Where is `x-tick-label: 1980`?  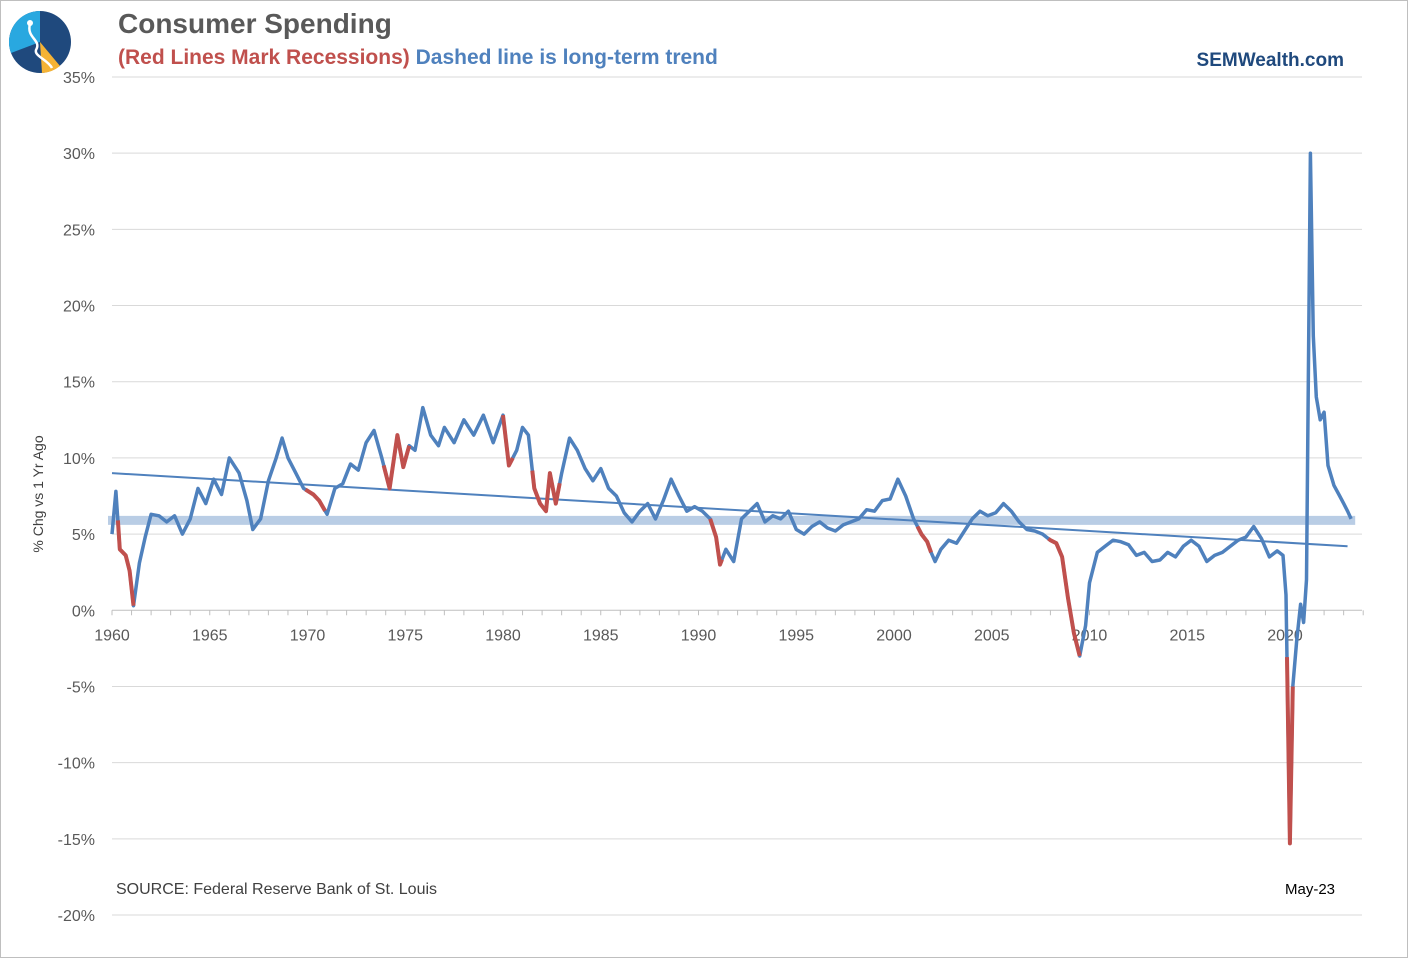 x-tick-label: 1980 is located at coordinates (503, 635).